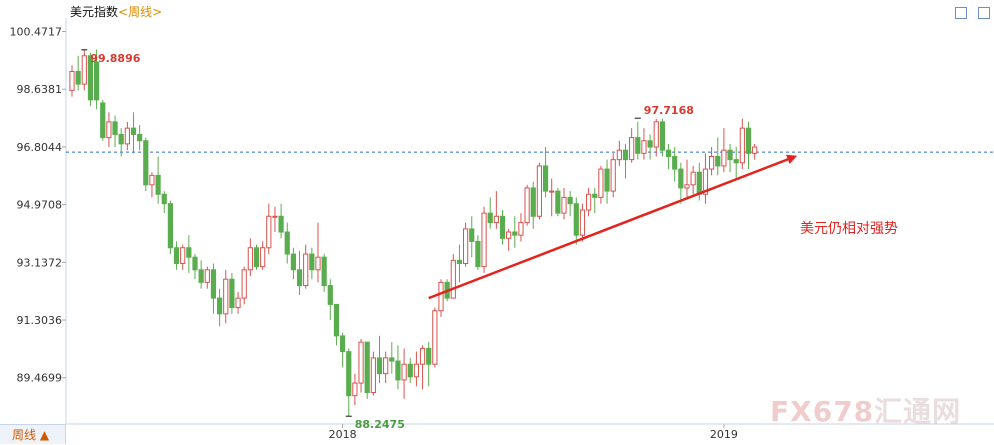 The height and width of the screenshot is (445, 994). I want to click on x-tick-label: 2018, so click(343, 434).